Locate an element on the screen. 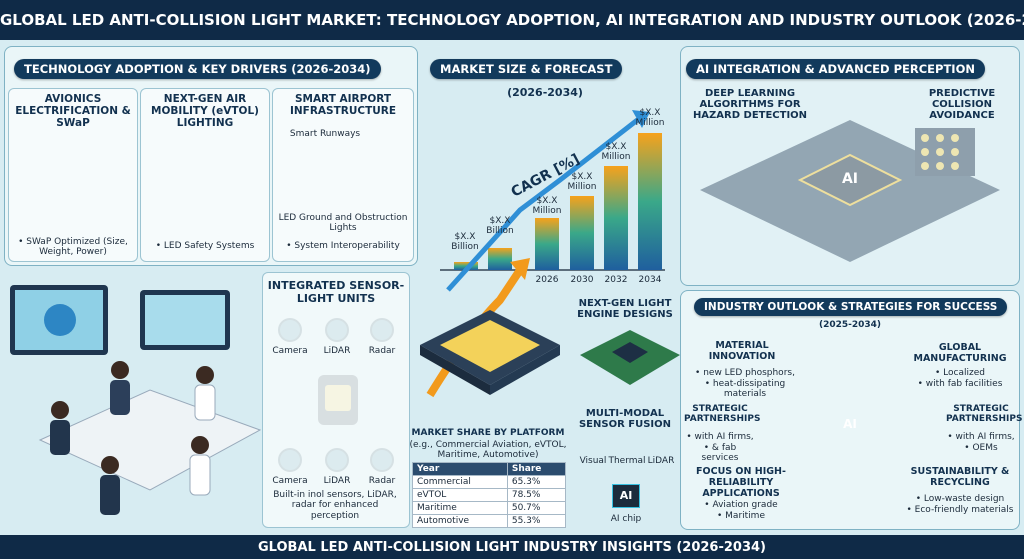 This screenshot has width=1024, height=559. strategy-line: • Localized is located at coordinates (960, 373).